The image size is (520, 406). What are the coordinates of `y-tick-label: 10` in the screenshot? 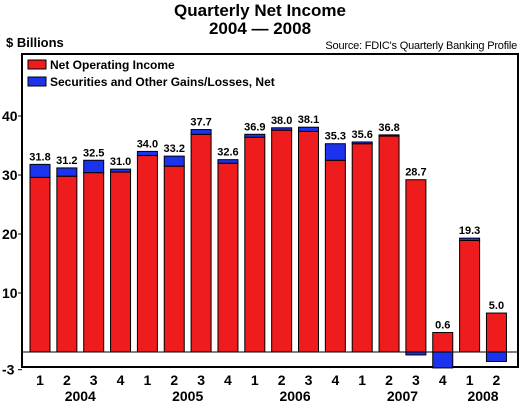 It's located at (10, 293).